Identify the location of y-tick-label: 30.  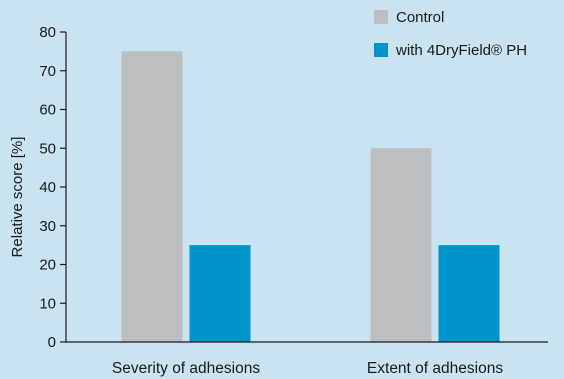
(47, 226).